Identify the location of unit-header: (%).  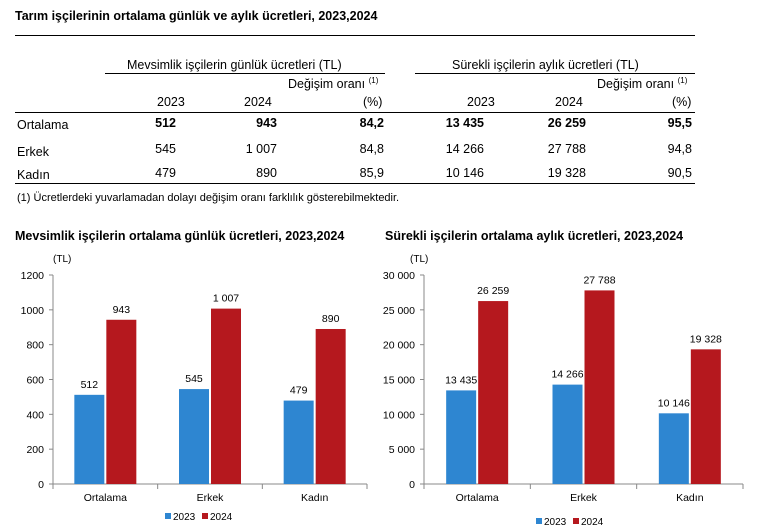
(373, 102).